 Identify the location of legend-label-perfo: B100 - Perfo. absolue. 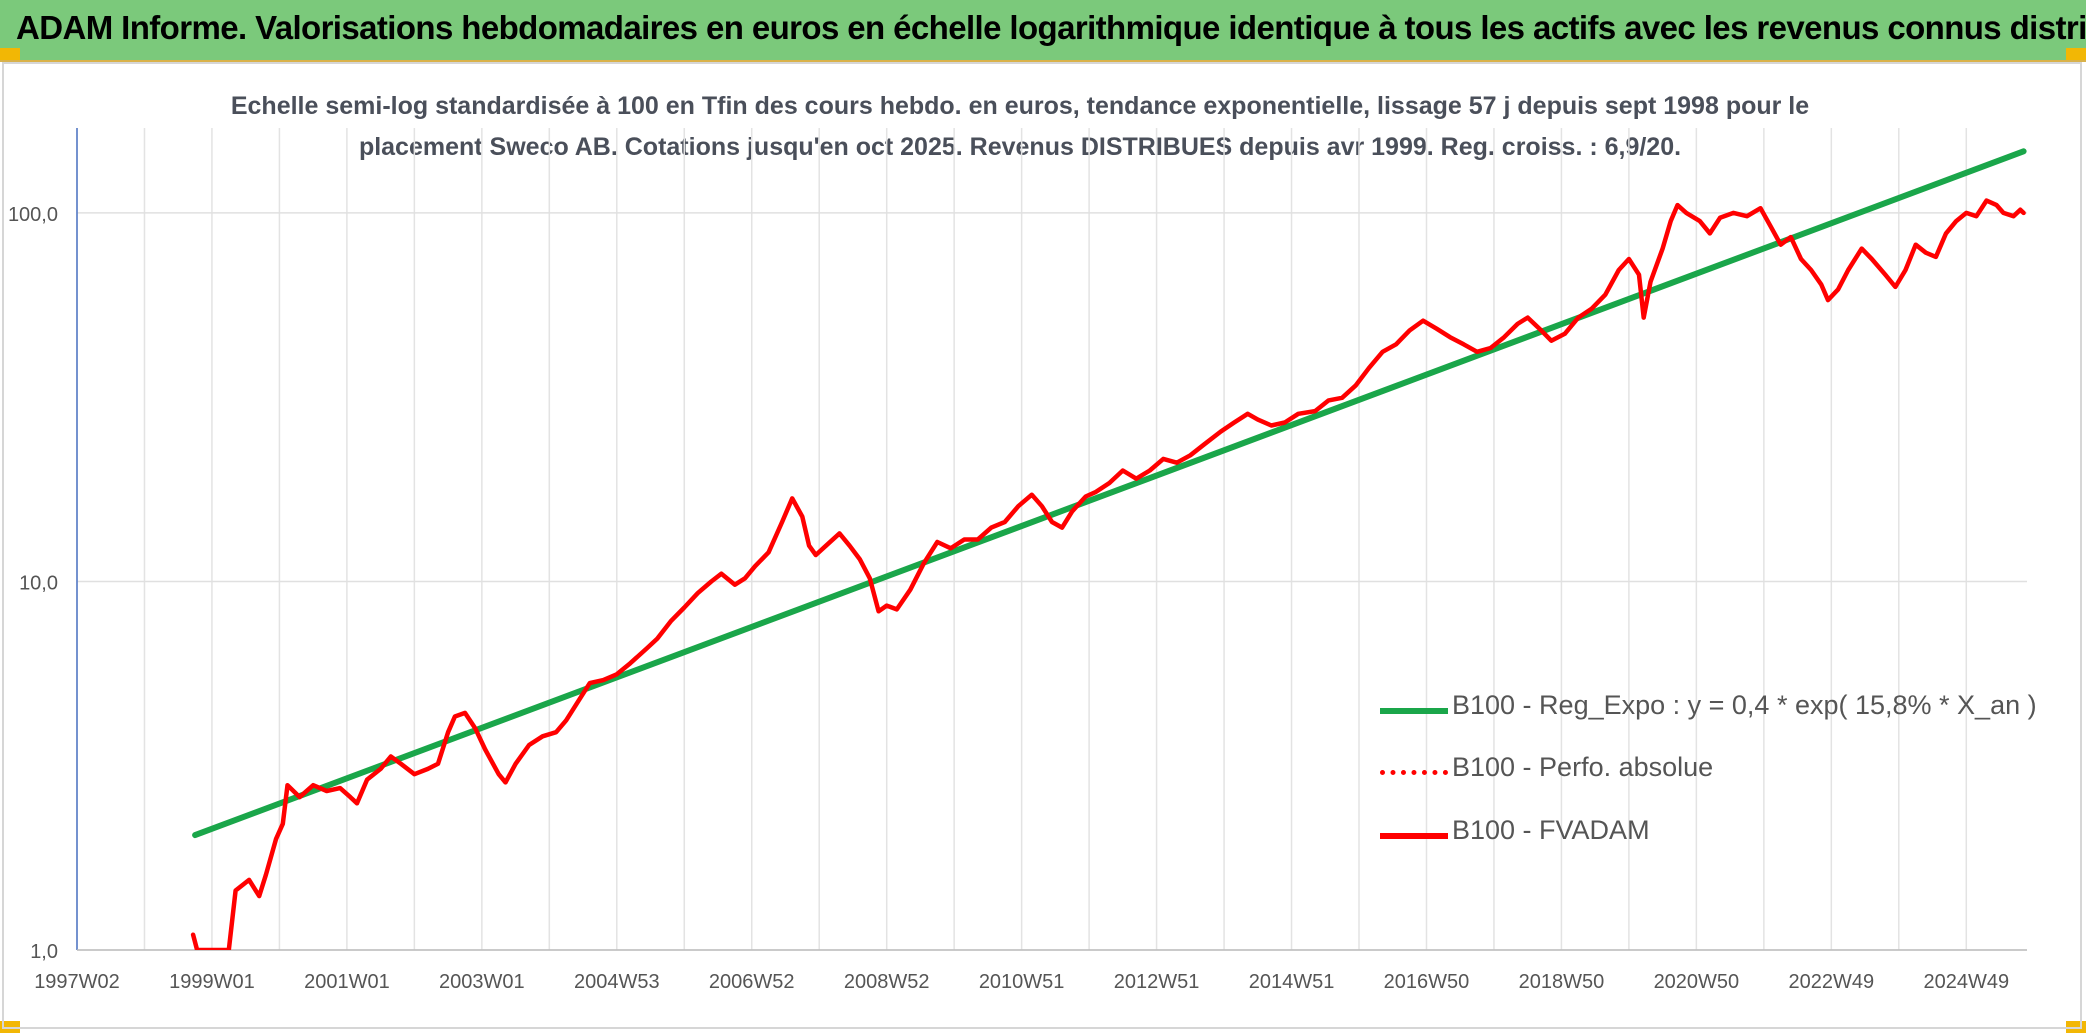
(1583, 767).